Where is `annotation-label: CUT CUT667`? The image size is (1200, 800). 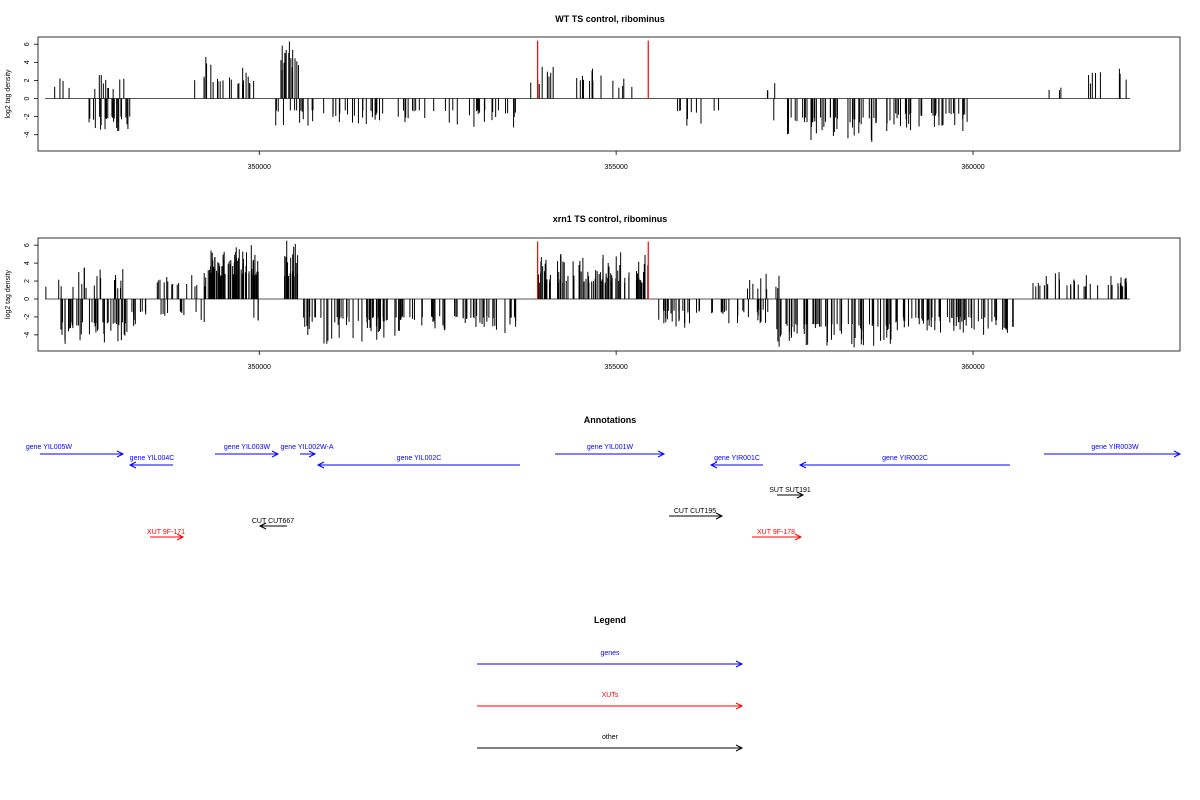 annotation-label: CUT CUT667 is located at coordinates (273, 521).